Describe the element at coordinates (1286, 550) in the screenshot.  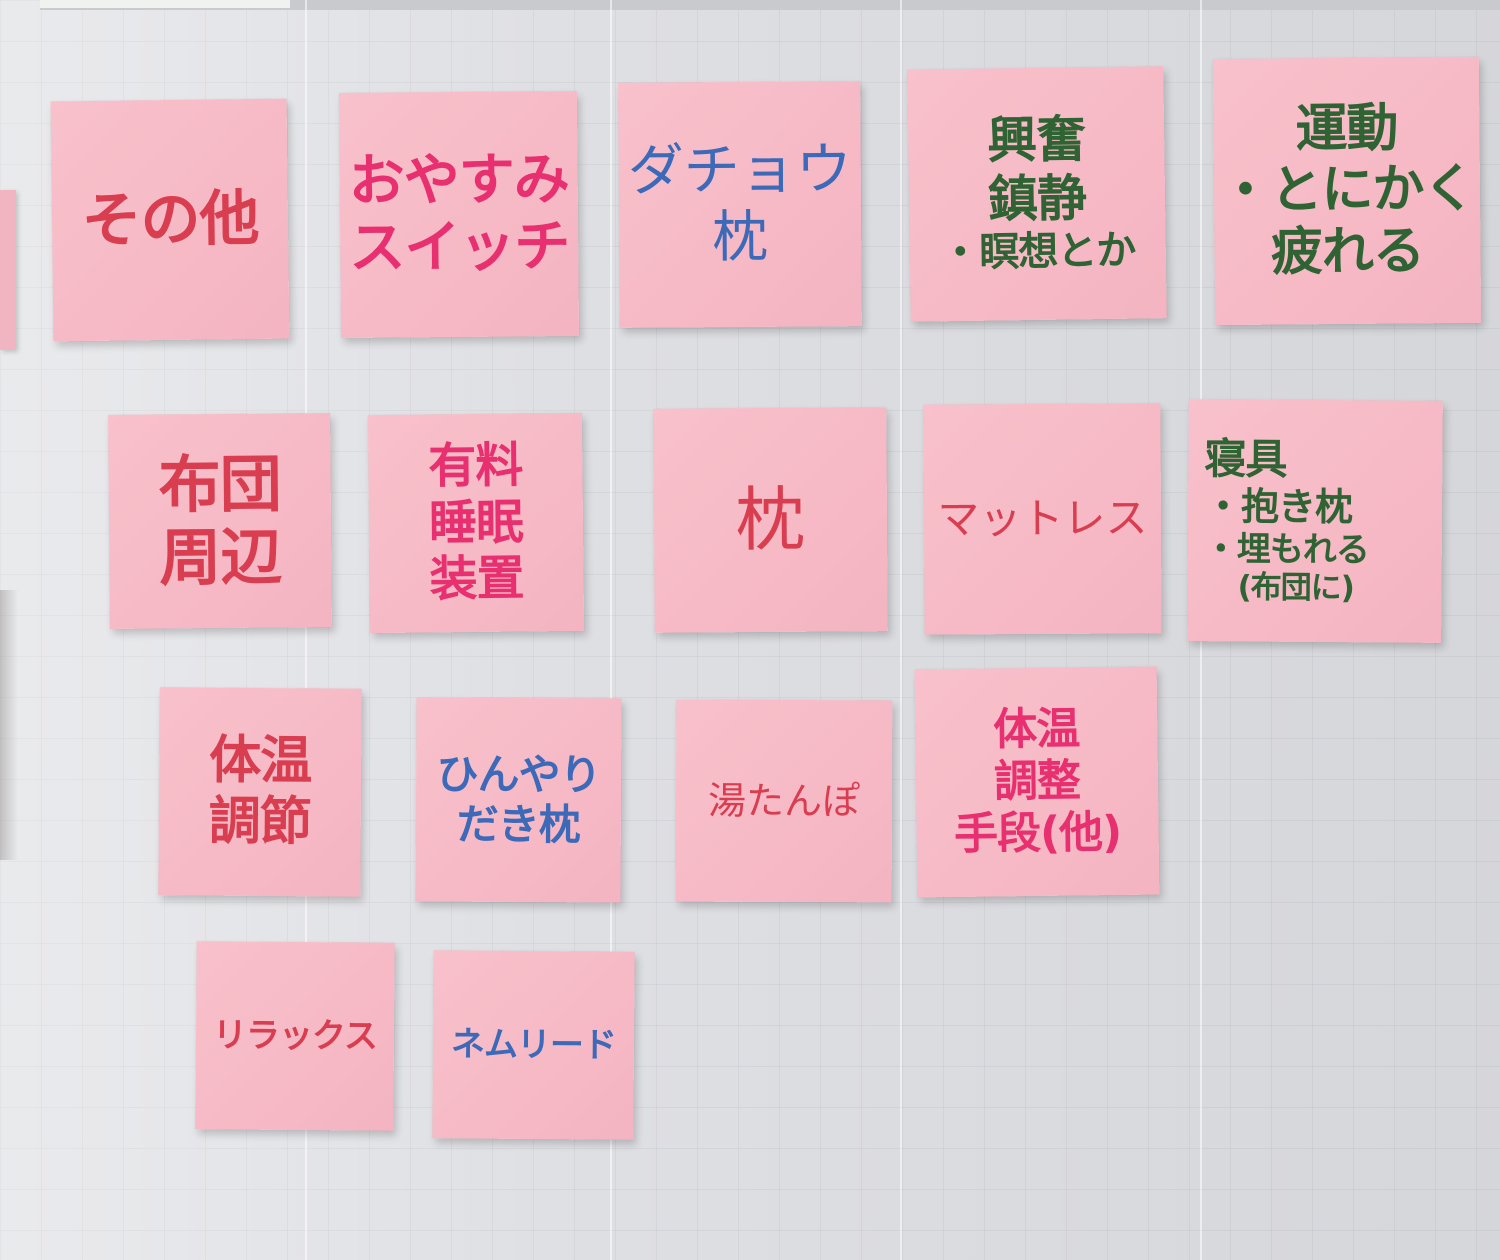
I see `note-text-line: ・埋もれる` at that location.